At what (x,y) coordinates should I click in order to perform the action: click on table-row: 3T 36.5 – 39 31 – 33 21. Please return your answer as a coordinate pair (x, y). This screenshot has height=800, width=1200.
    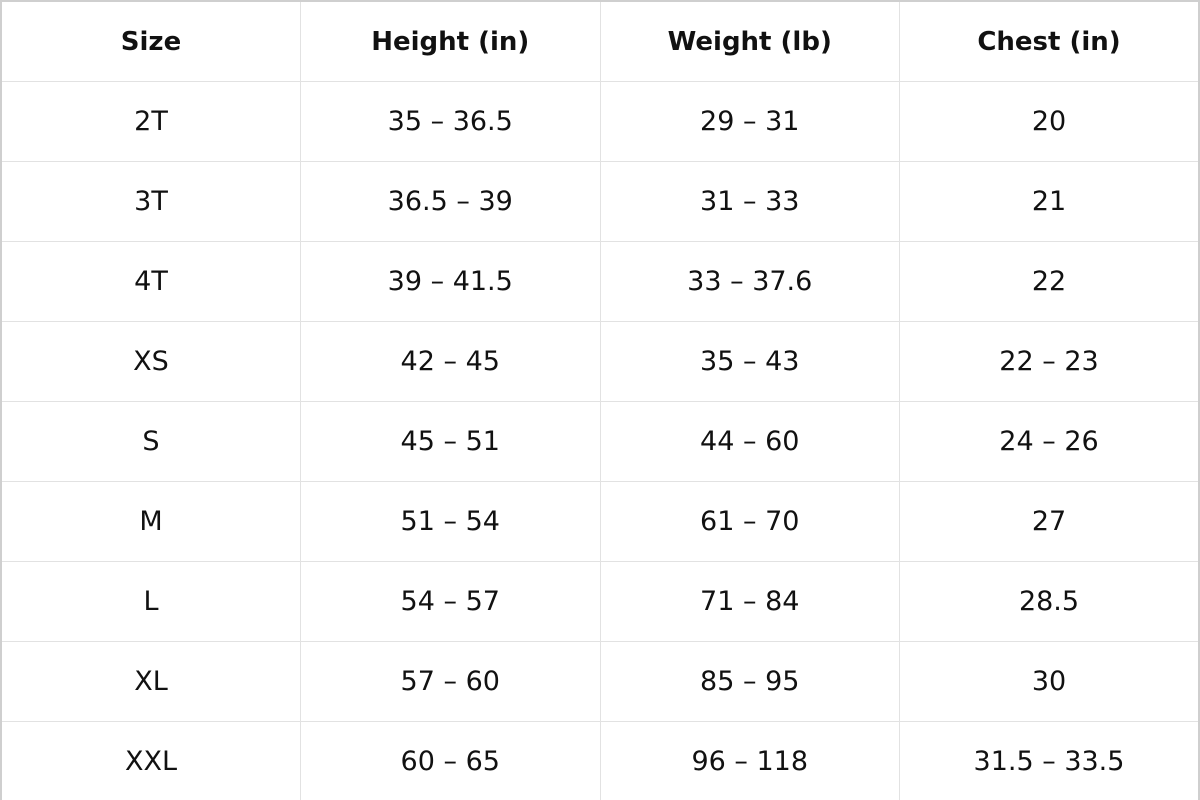
    Looking at the image, I should click on (600, 201).